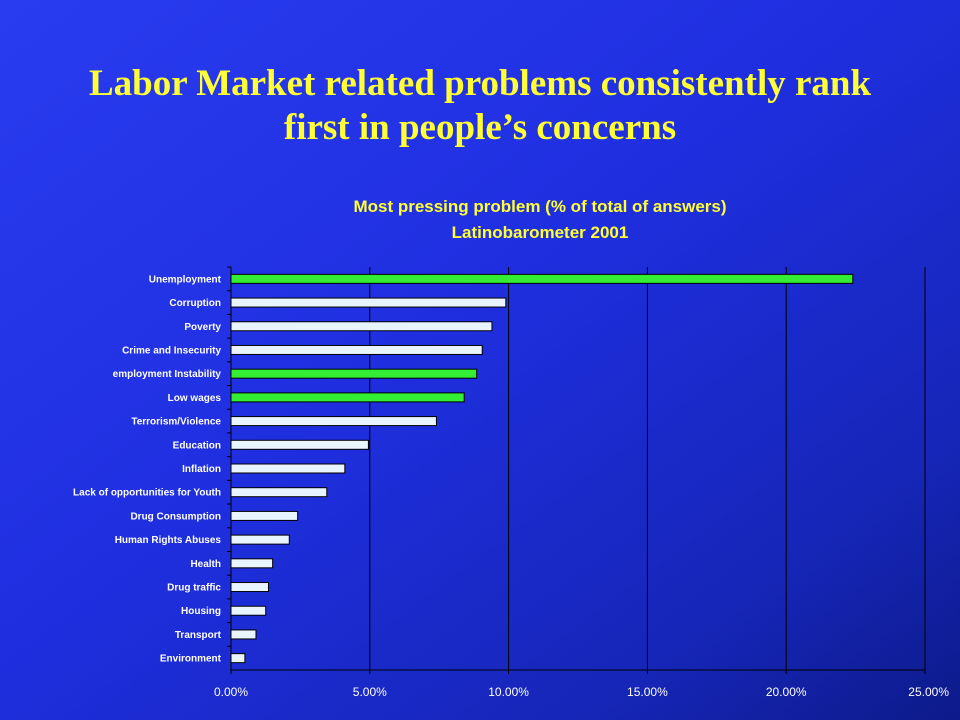 Image resolution: width=960 pixels, height=720 pixels. Describe the element at coordinates (195, 303) in the screenshot. I see `category-label: Corruption` at that location.